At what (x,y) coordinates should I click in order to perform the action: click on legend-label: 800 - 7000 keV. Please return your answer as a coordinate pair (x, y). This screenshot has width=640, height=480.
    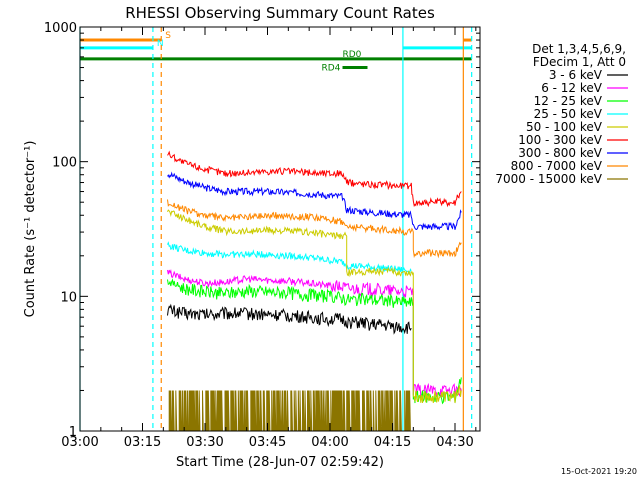
    Looking at the image, I should click on (557, 166).